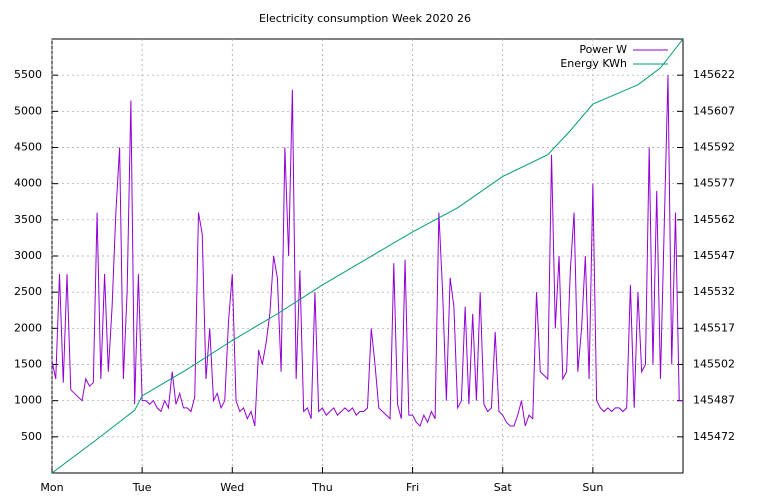 The image size is (768, 500). Describe the element at coordinates (714, 364) in the screenshot. I see `y2-tick-label: 145502` at that location.